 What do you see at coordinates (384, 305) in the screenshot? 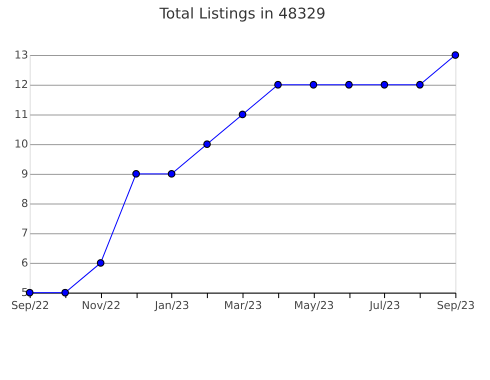
I see `x-tick-label: Jul/23` at bounding box center [384, 305].